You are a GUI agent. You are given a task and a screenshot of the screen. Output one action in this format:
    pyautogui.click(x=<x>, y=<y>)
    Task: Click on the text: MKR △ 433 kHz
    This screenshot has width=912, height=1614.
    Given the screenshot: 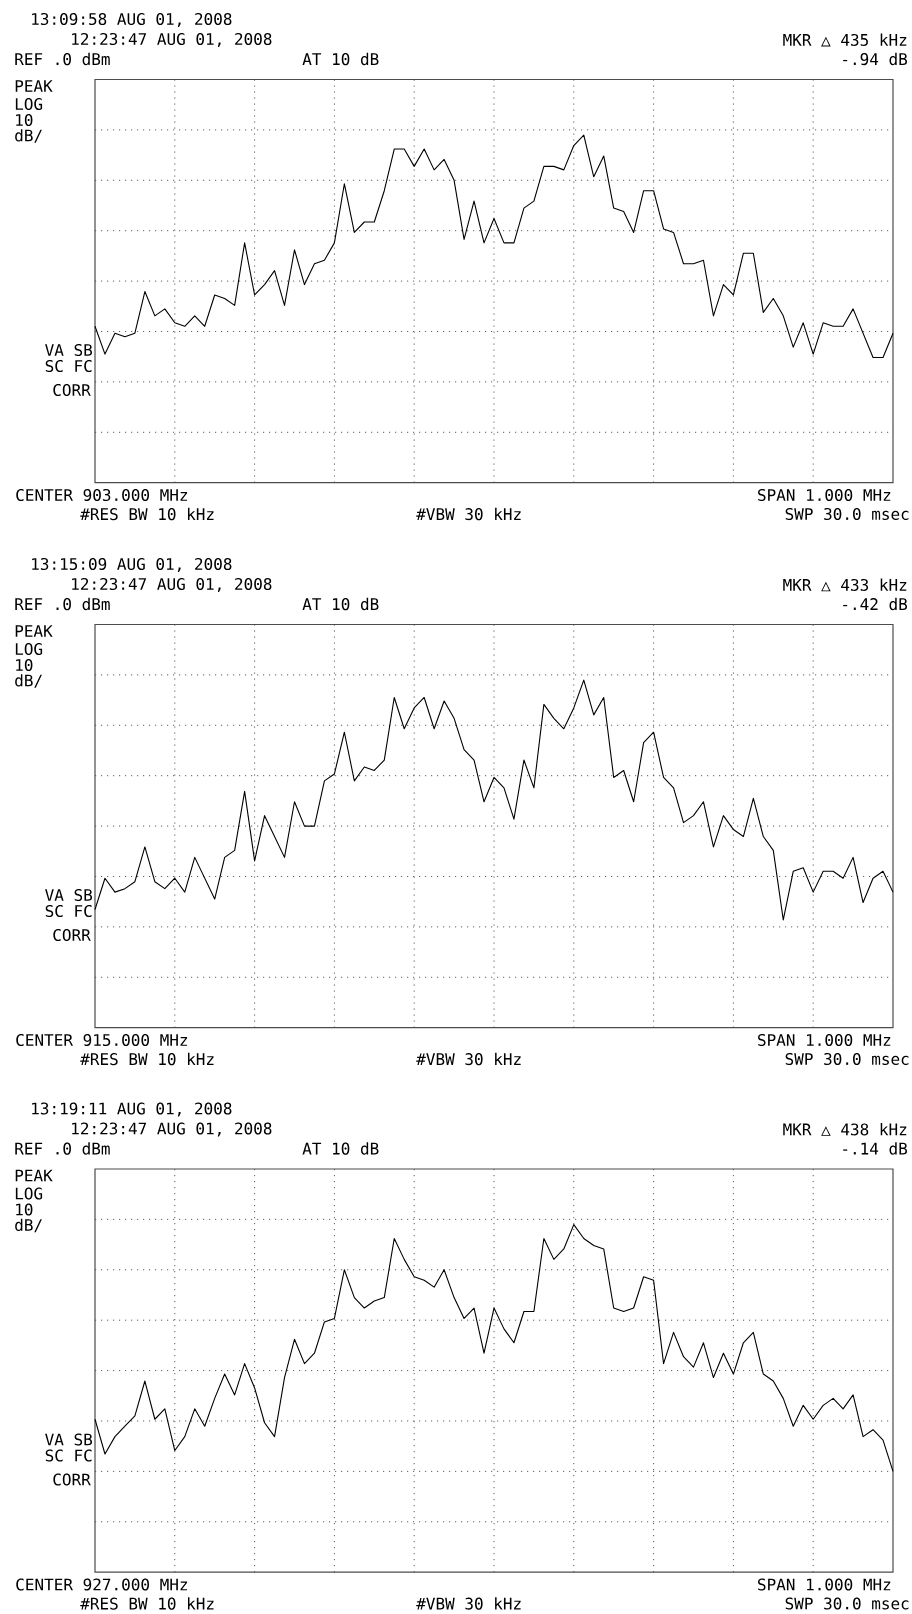 What is the action you would take?
    pyautogui.click(x=845, y=585)
    